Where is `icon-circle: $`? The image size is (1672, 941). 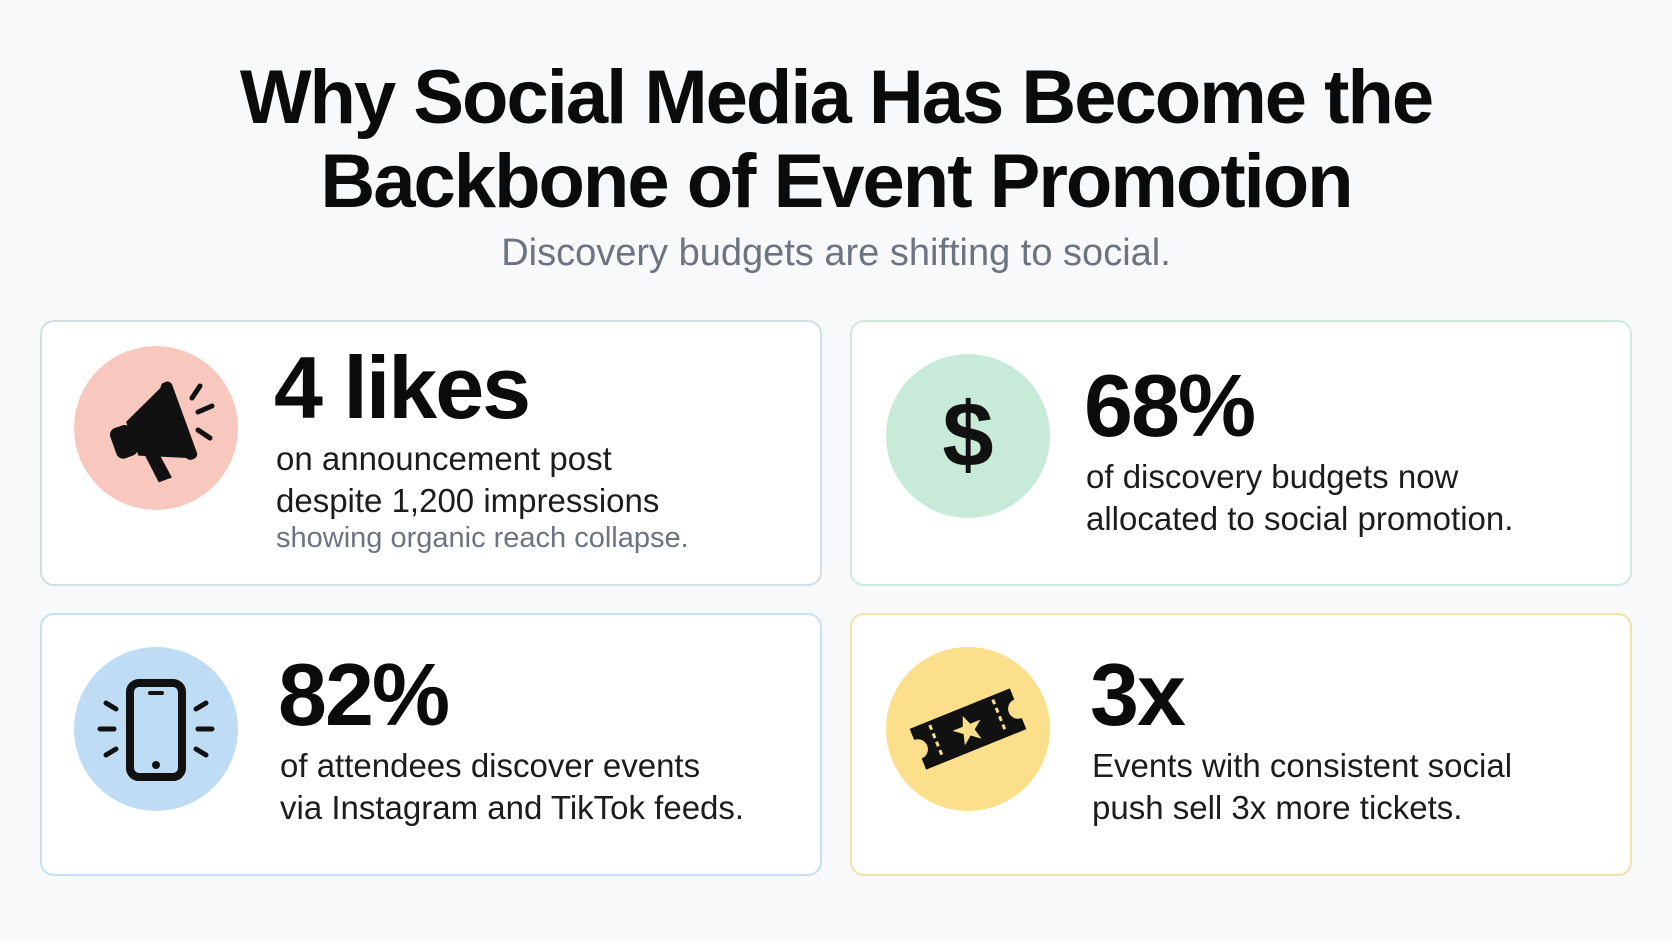
icon-circle: $ is located at coordinates (968, 436).